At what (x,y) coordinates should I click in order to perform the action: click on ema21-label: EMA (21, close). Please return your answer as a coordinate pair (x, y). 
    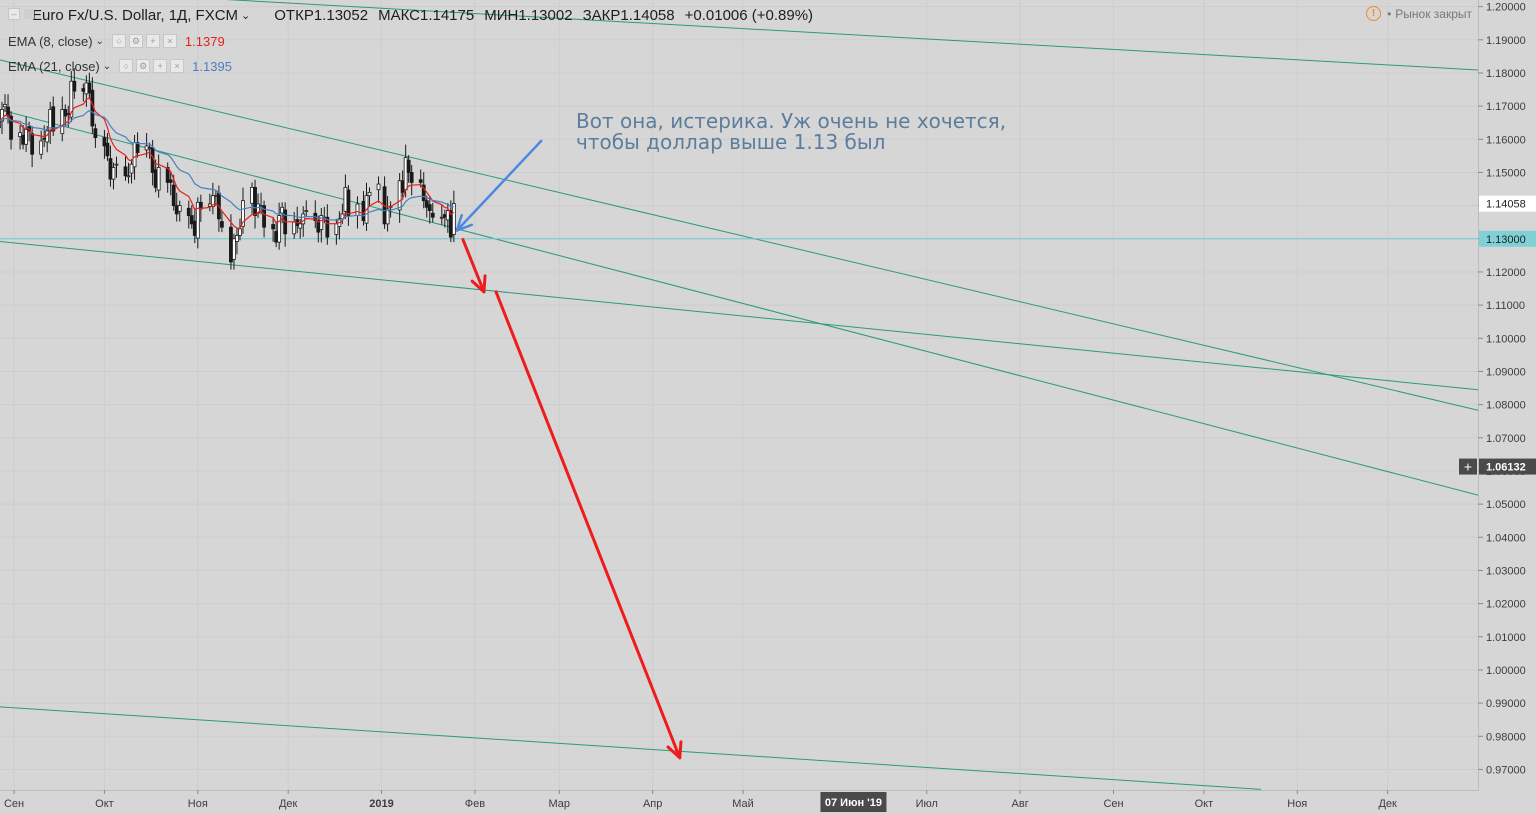
    Looking at the image, I should click on (54, 66).